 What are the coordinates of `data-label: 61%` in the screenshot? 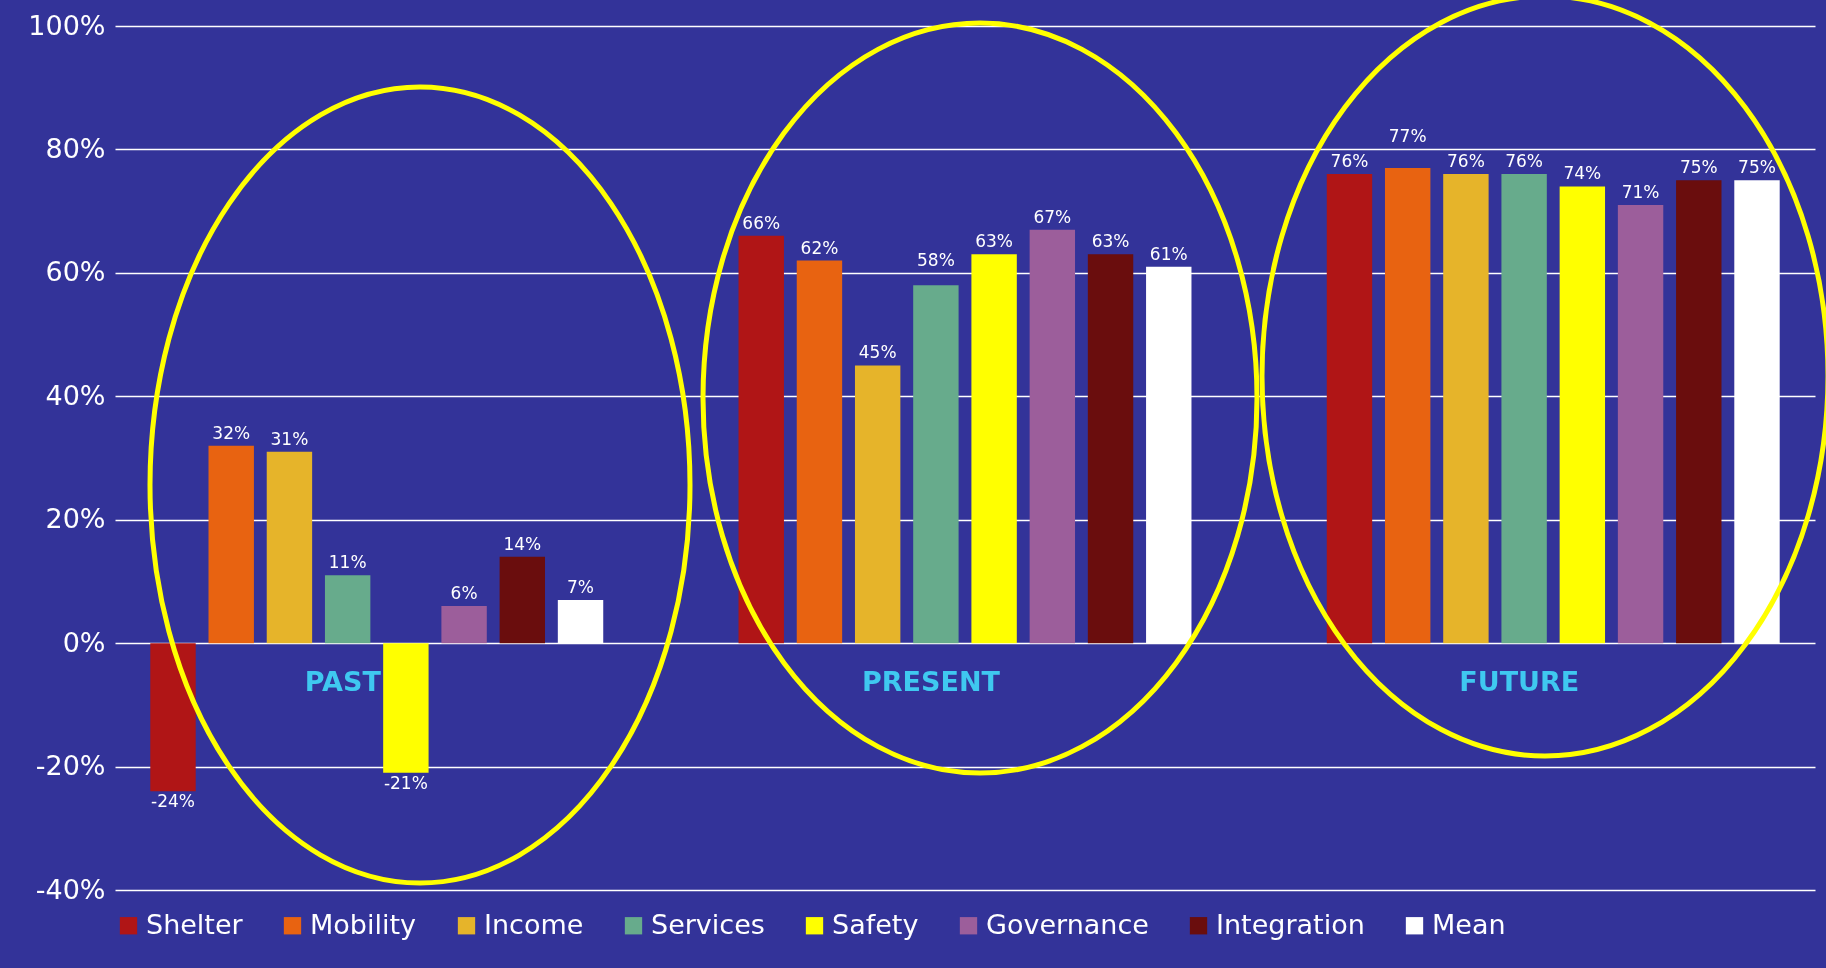 It's located at (1168, 253).